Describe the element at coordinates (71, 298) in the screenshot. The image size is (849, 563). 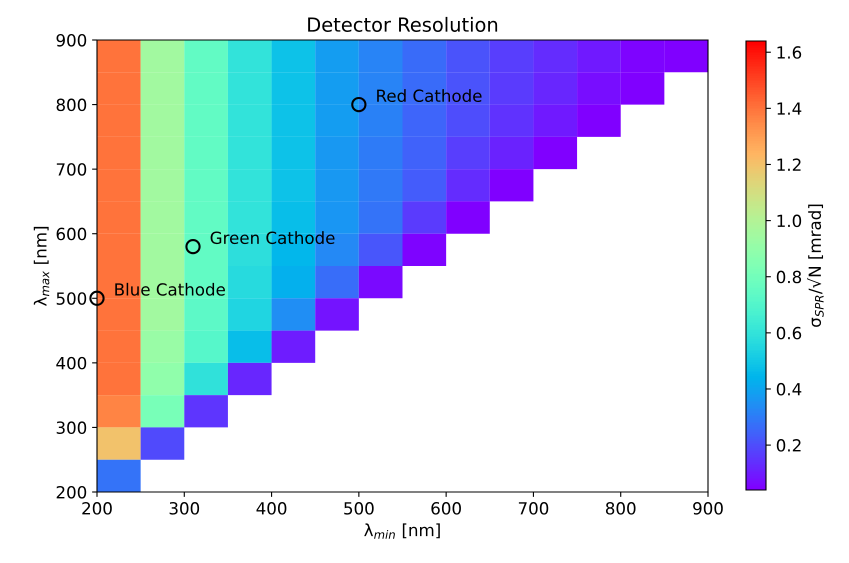
I see `y-tick-label: 500` at that location.